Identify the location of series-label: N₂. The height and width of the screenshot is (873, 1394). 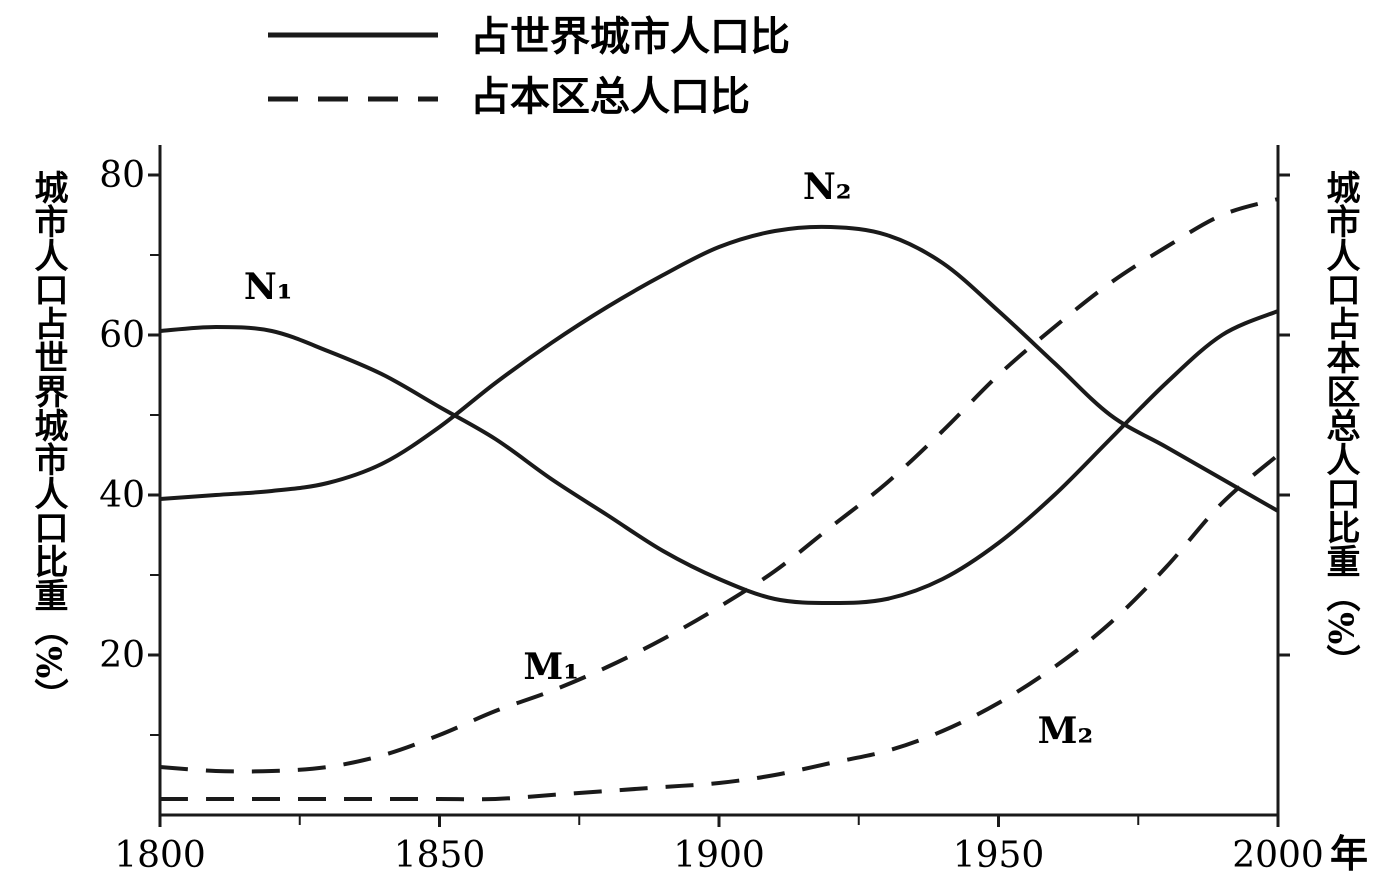
(827, 187).